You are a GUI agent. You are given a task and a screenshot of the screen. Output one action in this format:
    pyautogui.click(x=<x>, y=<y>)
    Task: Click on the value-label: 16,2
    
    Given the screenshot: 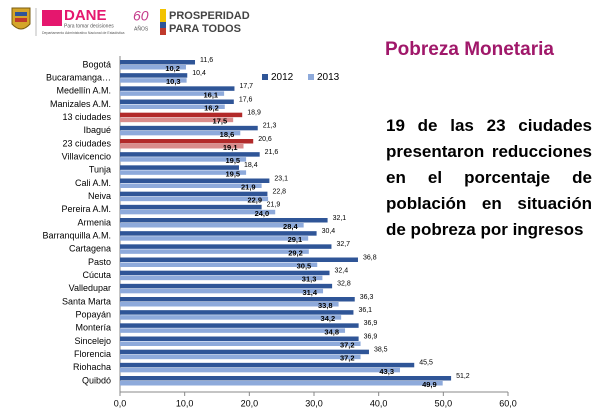 What is the action you would take?
    pyautogui.click(x=211, y=107)
    